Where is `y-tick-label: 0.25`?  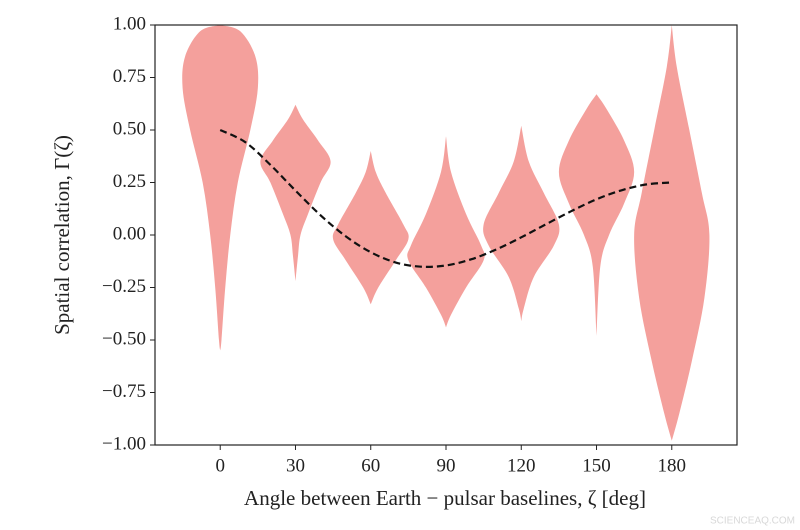
y-tick-label: 0.25 is located at coordinates (129, 181).